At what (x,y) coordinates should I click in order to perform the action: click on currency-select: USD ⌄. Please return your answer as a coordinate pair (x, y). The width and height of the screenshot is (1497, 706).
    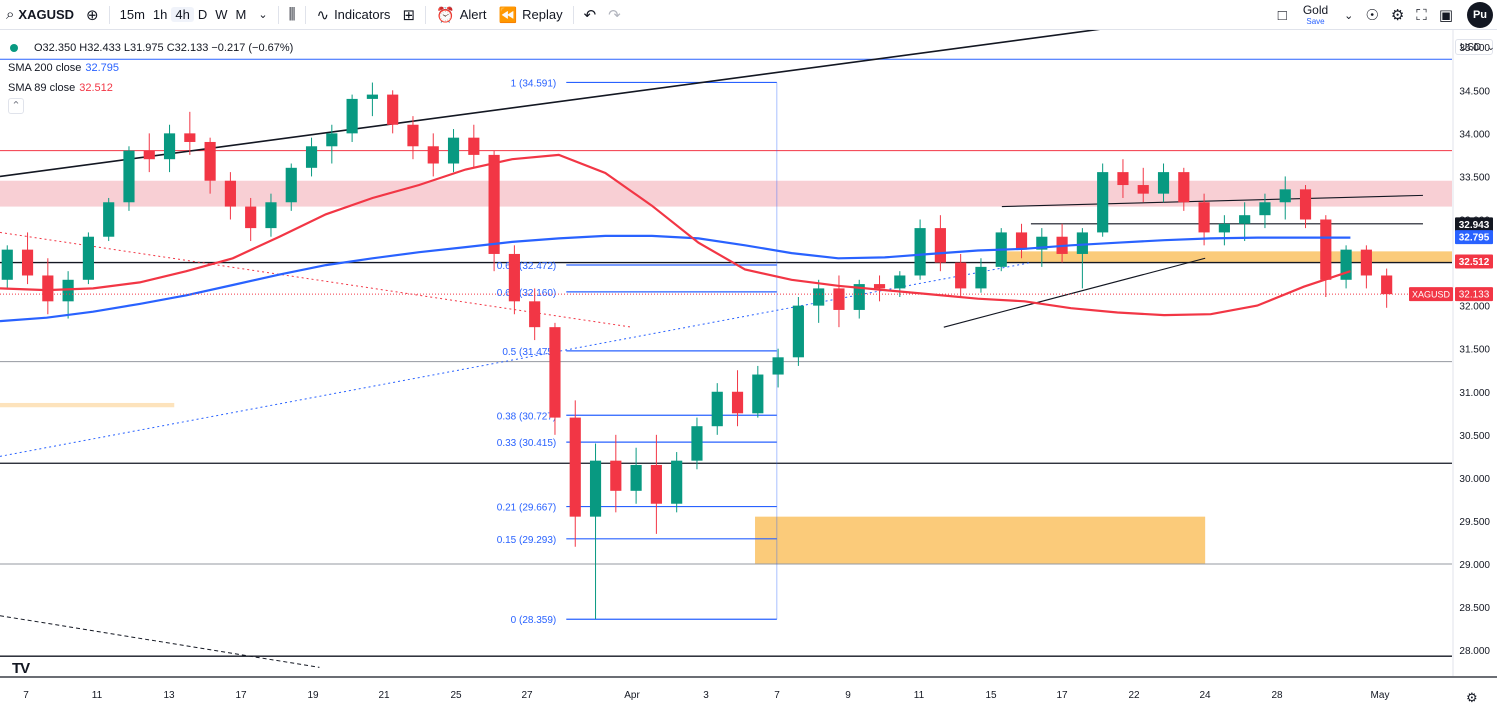
    Looking at the image, I should click on (1475, 47).